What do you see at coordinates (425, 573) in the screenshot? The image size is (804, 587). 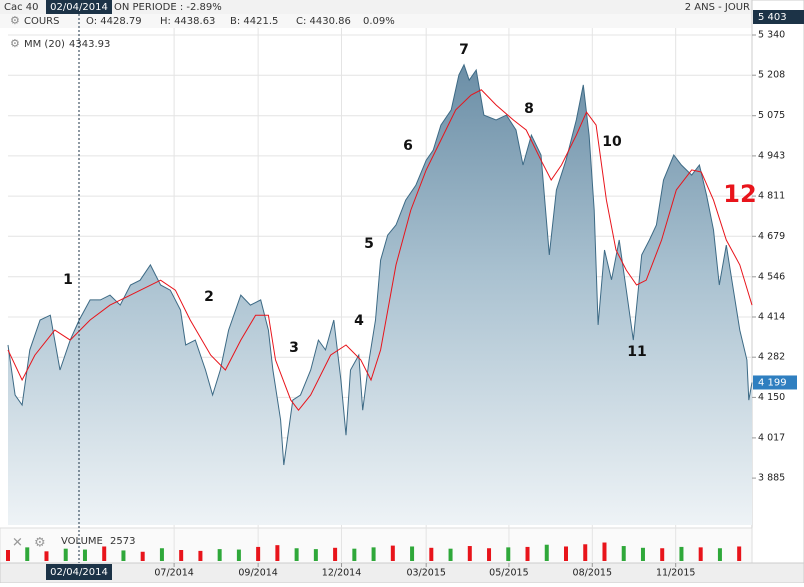 I see `x-tick-label: 03/2015` at bounding box center [425, 573].